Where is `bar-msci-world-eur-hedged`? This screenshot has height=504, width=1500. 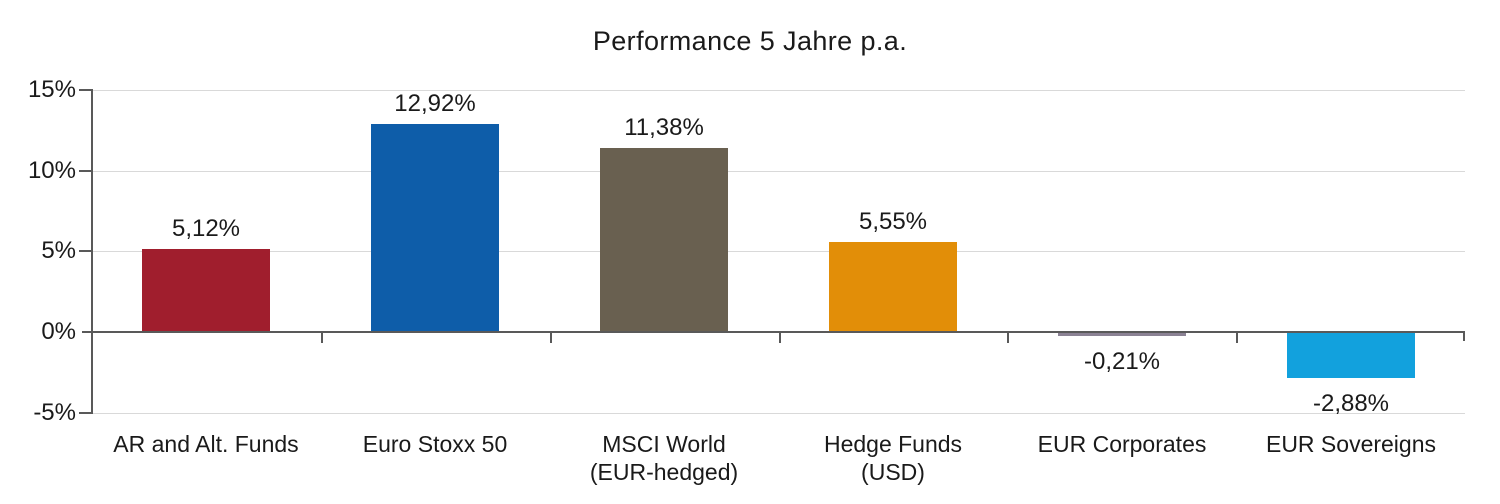
bar-msci-world-eur-hedged is located at coordinates (664, 239).